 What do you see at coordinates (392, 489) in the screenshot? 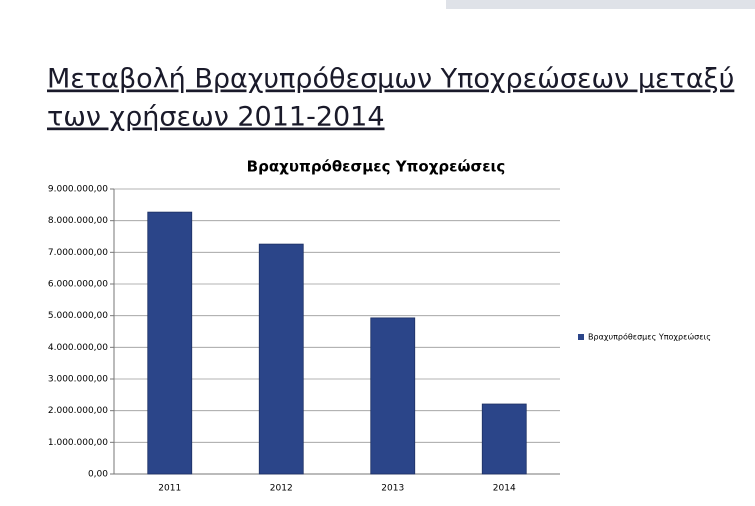
I see `x-tick-label: 2013` at bounding box center [392, 489].